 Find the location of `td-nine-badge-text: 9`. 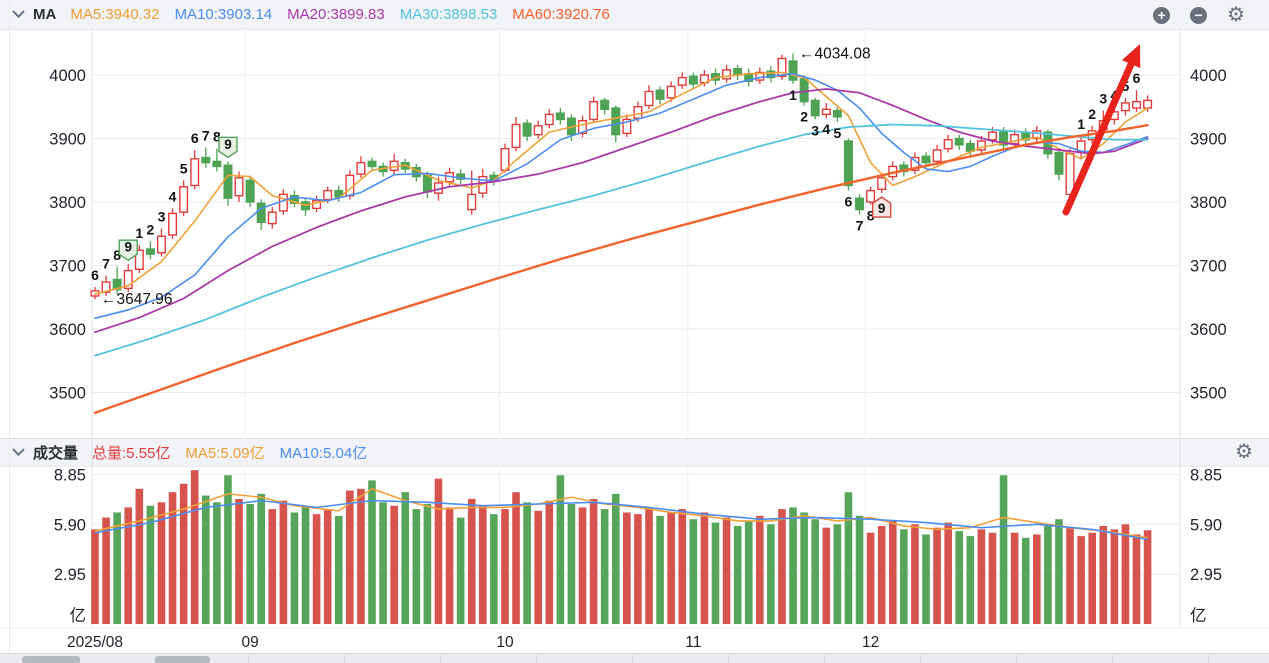

td-nine-badge-text: 9 is located at coordinates (882, 208).